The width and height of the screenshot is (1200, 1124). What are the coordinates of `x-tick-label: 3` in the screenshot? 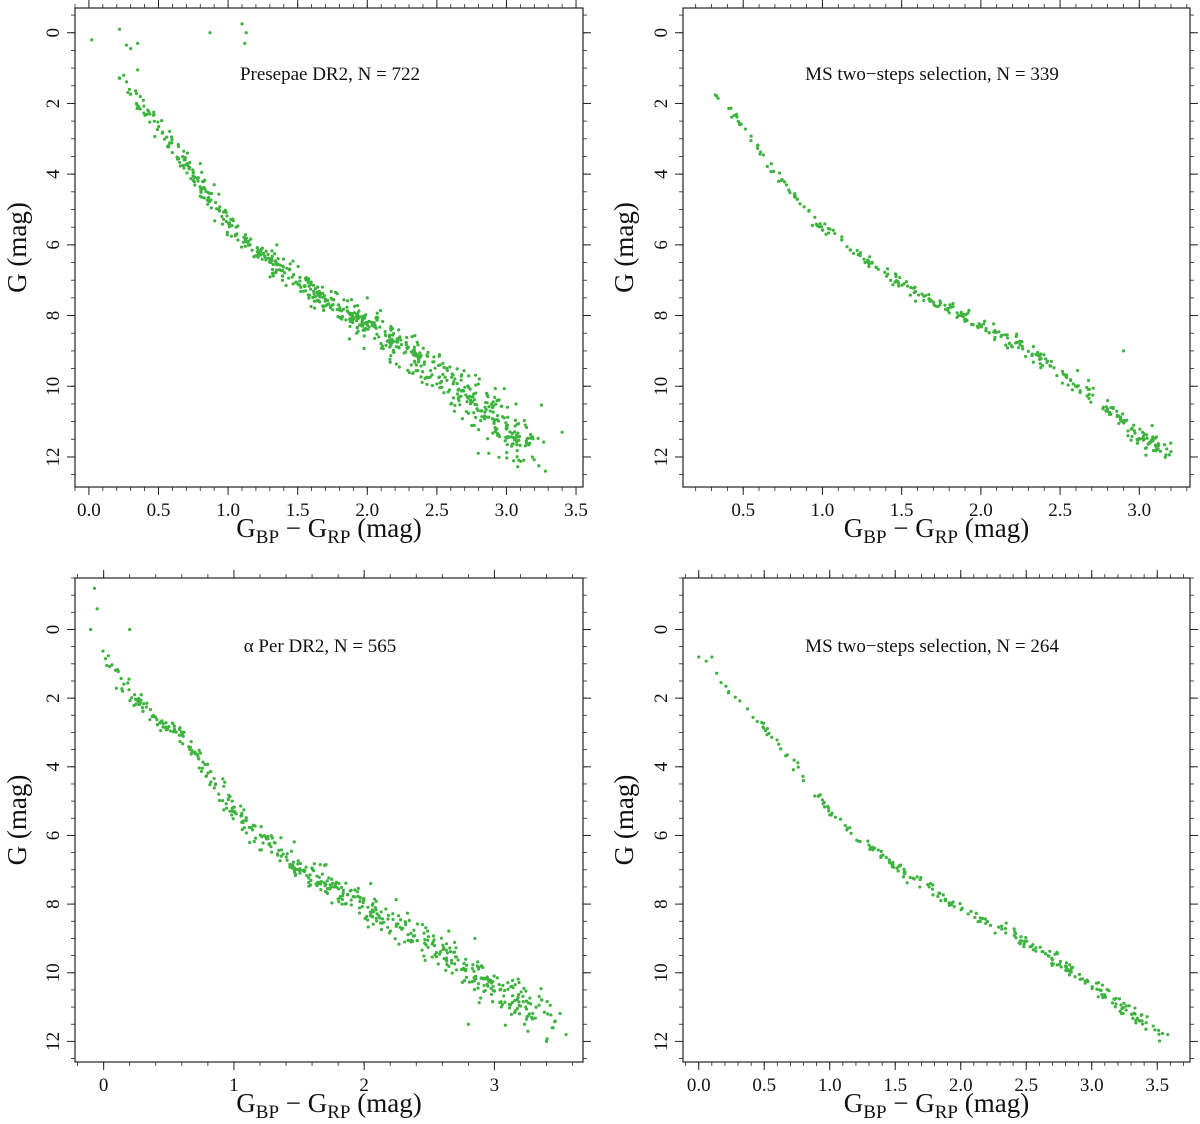 It's located at (495, 1085).